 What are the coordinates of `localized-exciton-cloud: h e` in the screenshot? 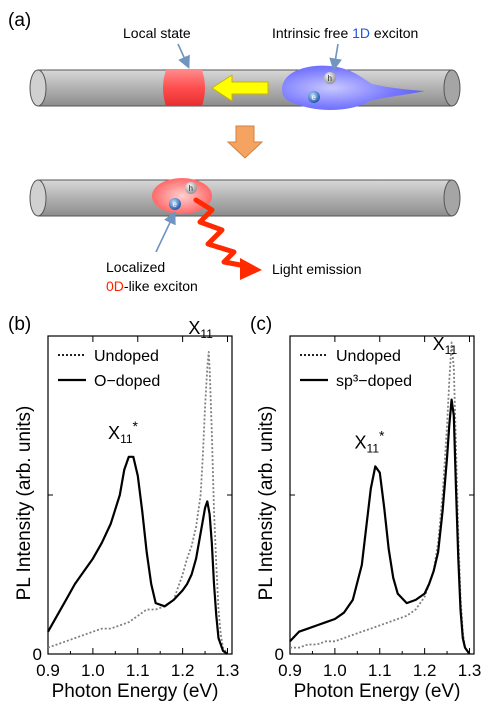 It's located at (182, 196).